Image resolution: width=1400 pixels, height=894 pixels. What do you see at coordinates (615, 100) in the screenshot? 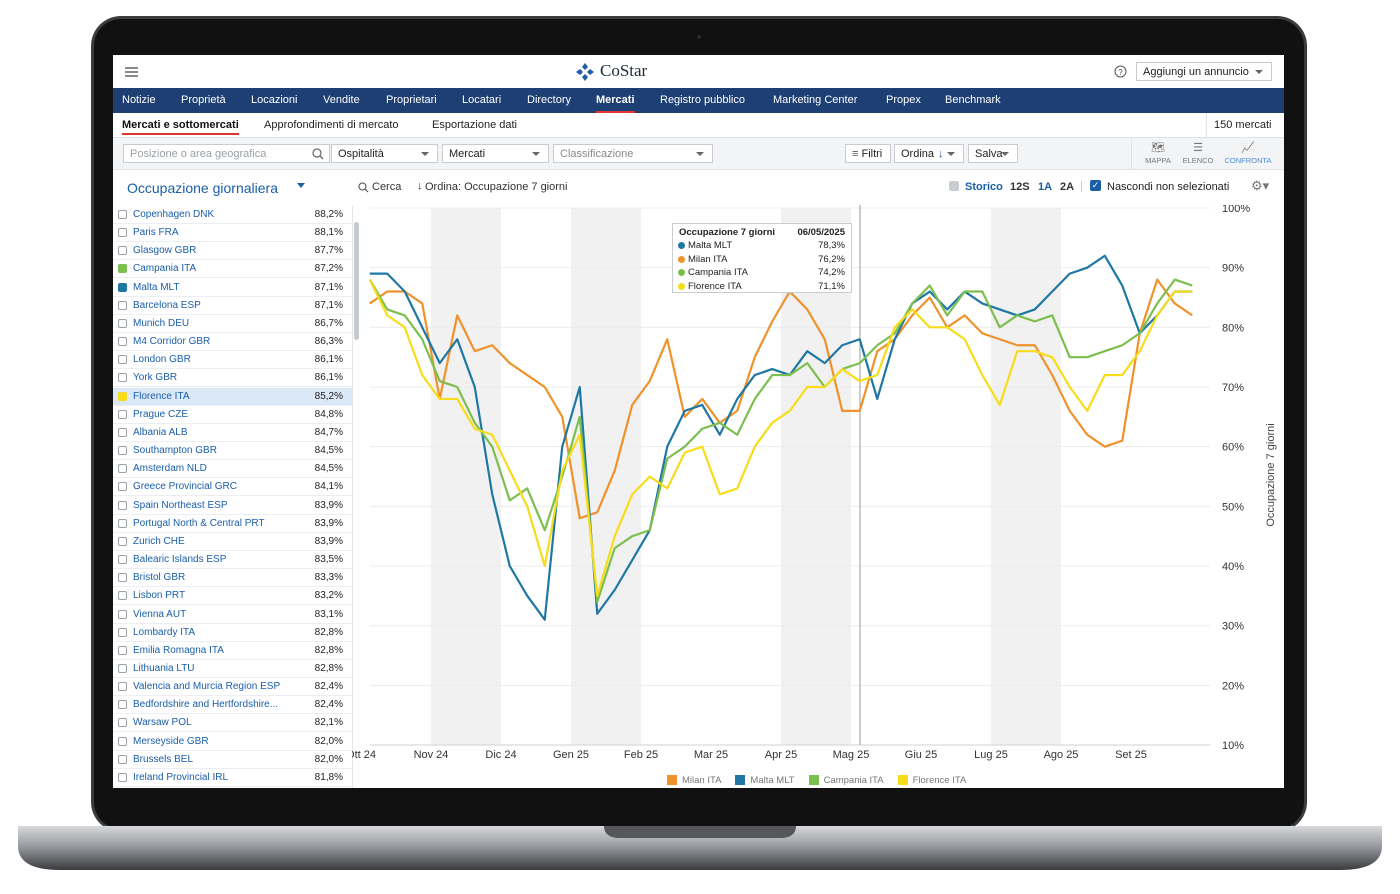
I see `nav-item: Mercati` at bounding box center [615, 100].